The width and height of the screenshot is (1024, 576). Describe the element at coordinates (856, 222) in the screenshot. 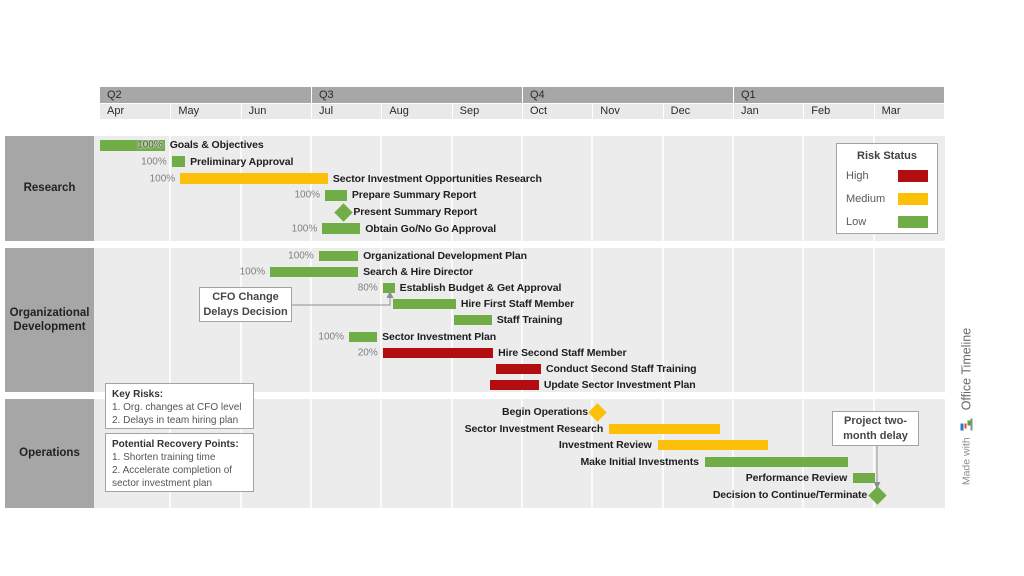

I see `legend-label: Low` at that location.